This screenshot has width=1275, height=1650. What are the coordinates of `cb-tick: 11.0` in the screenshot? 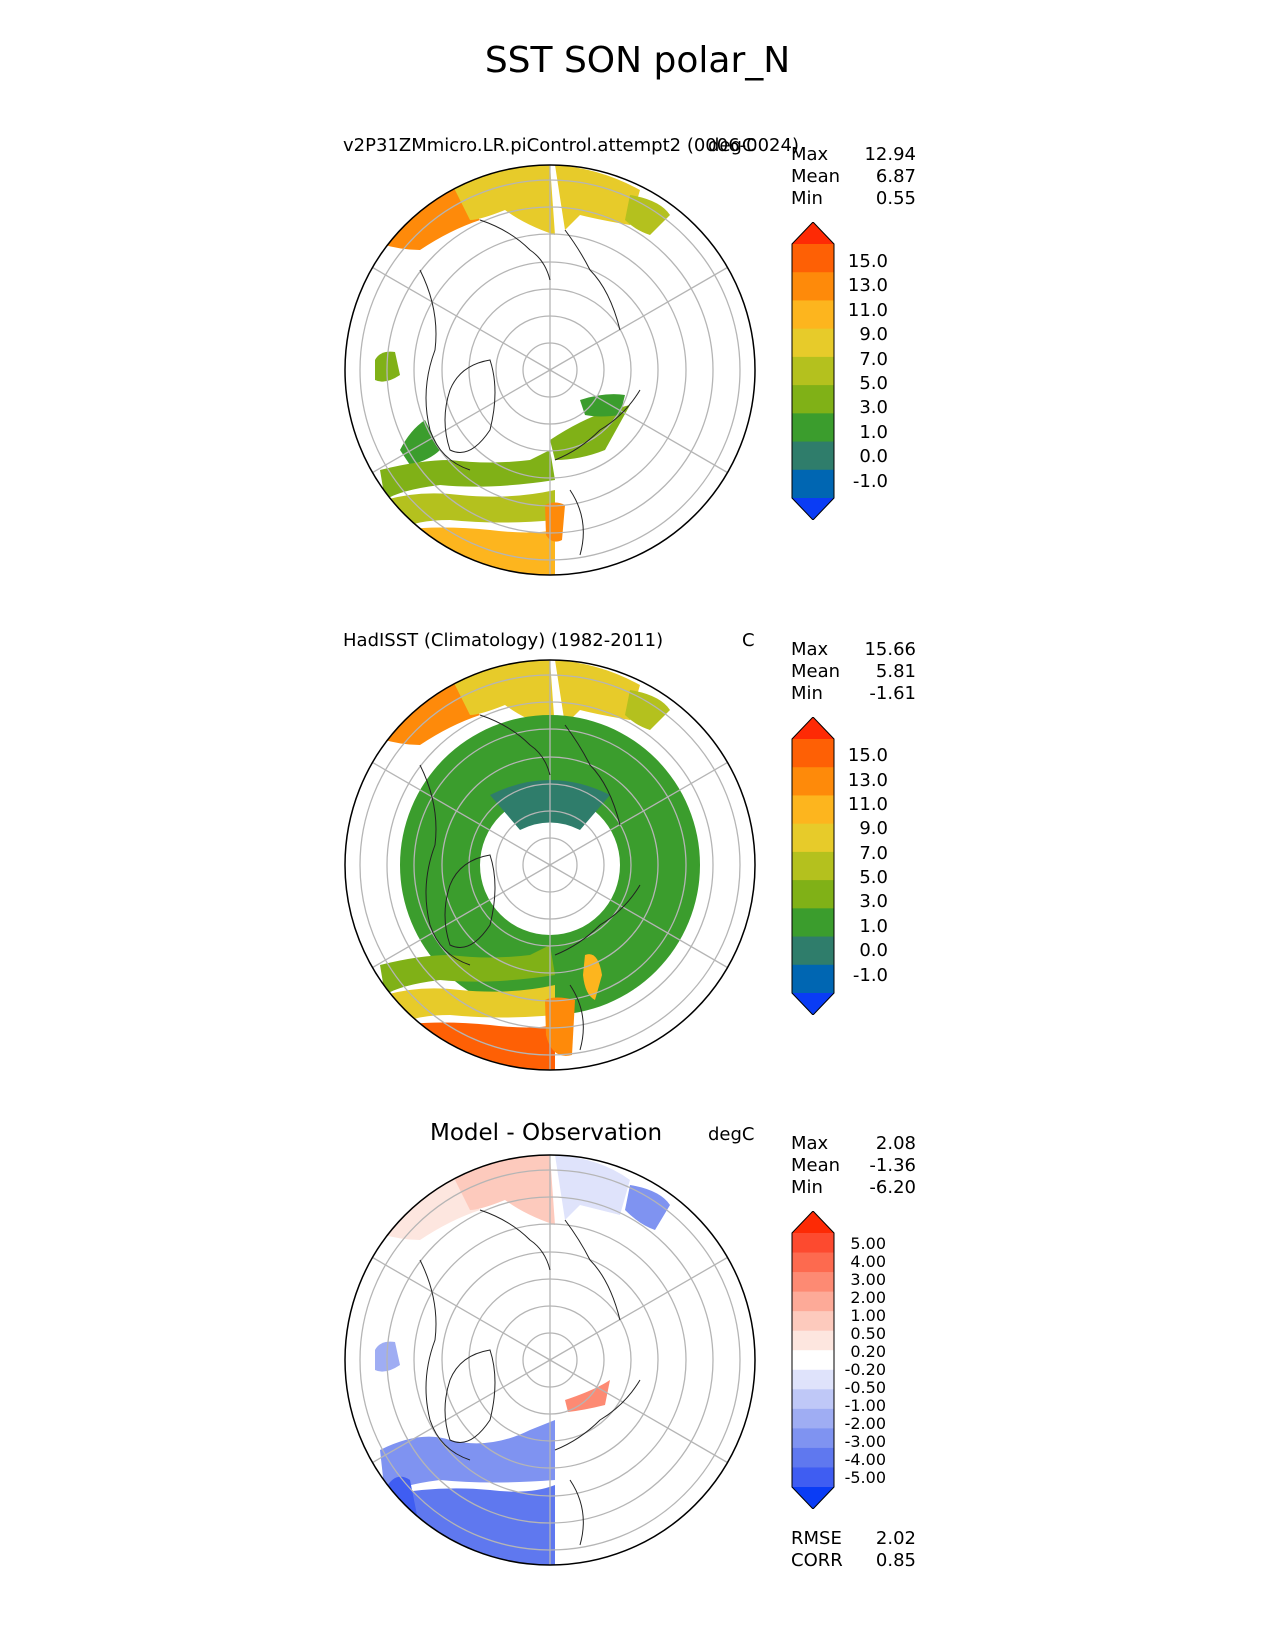 It's located at (867, 310).